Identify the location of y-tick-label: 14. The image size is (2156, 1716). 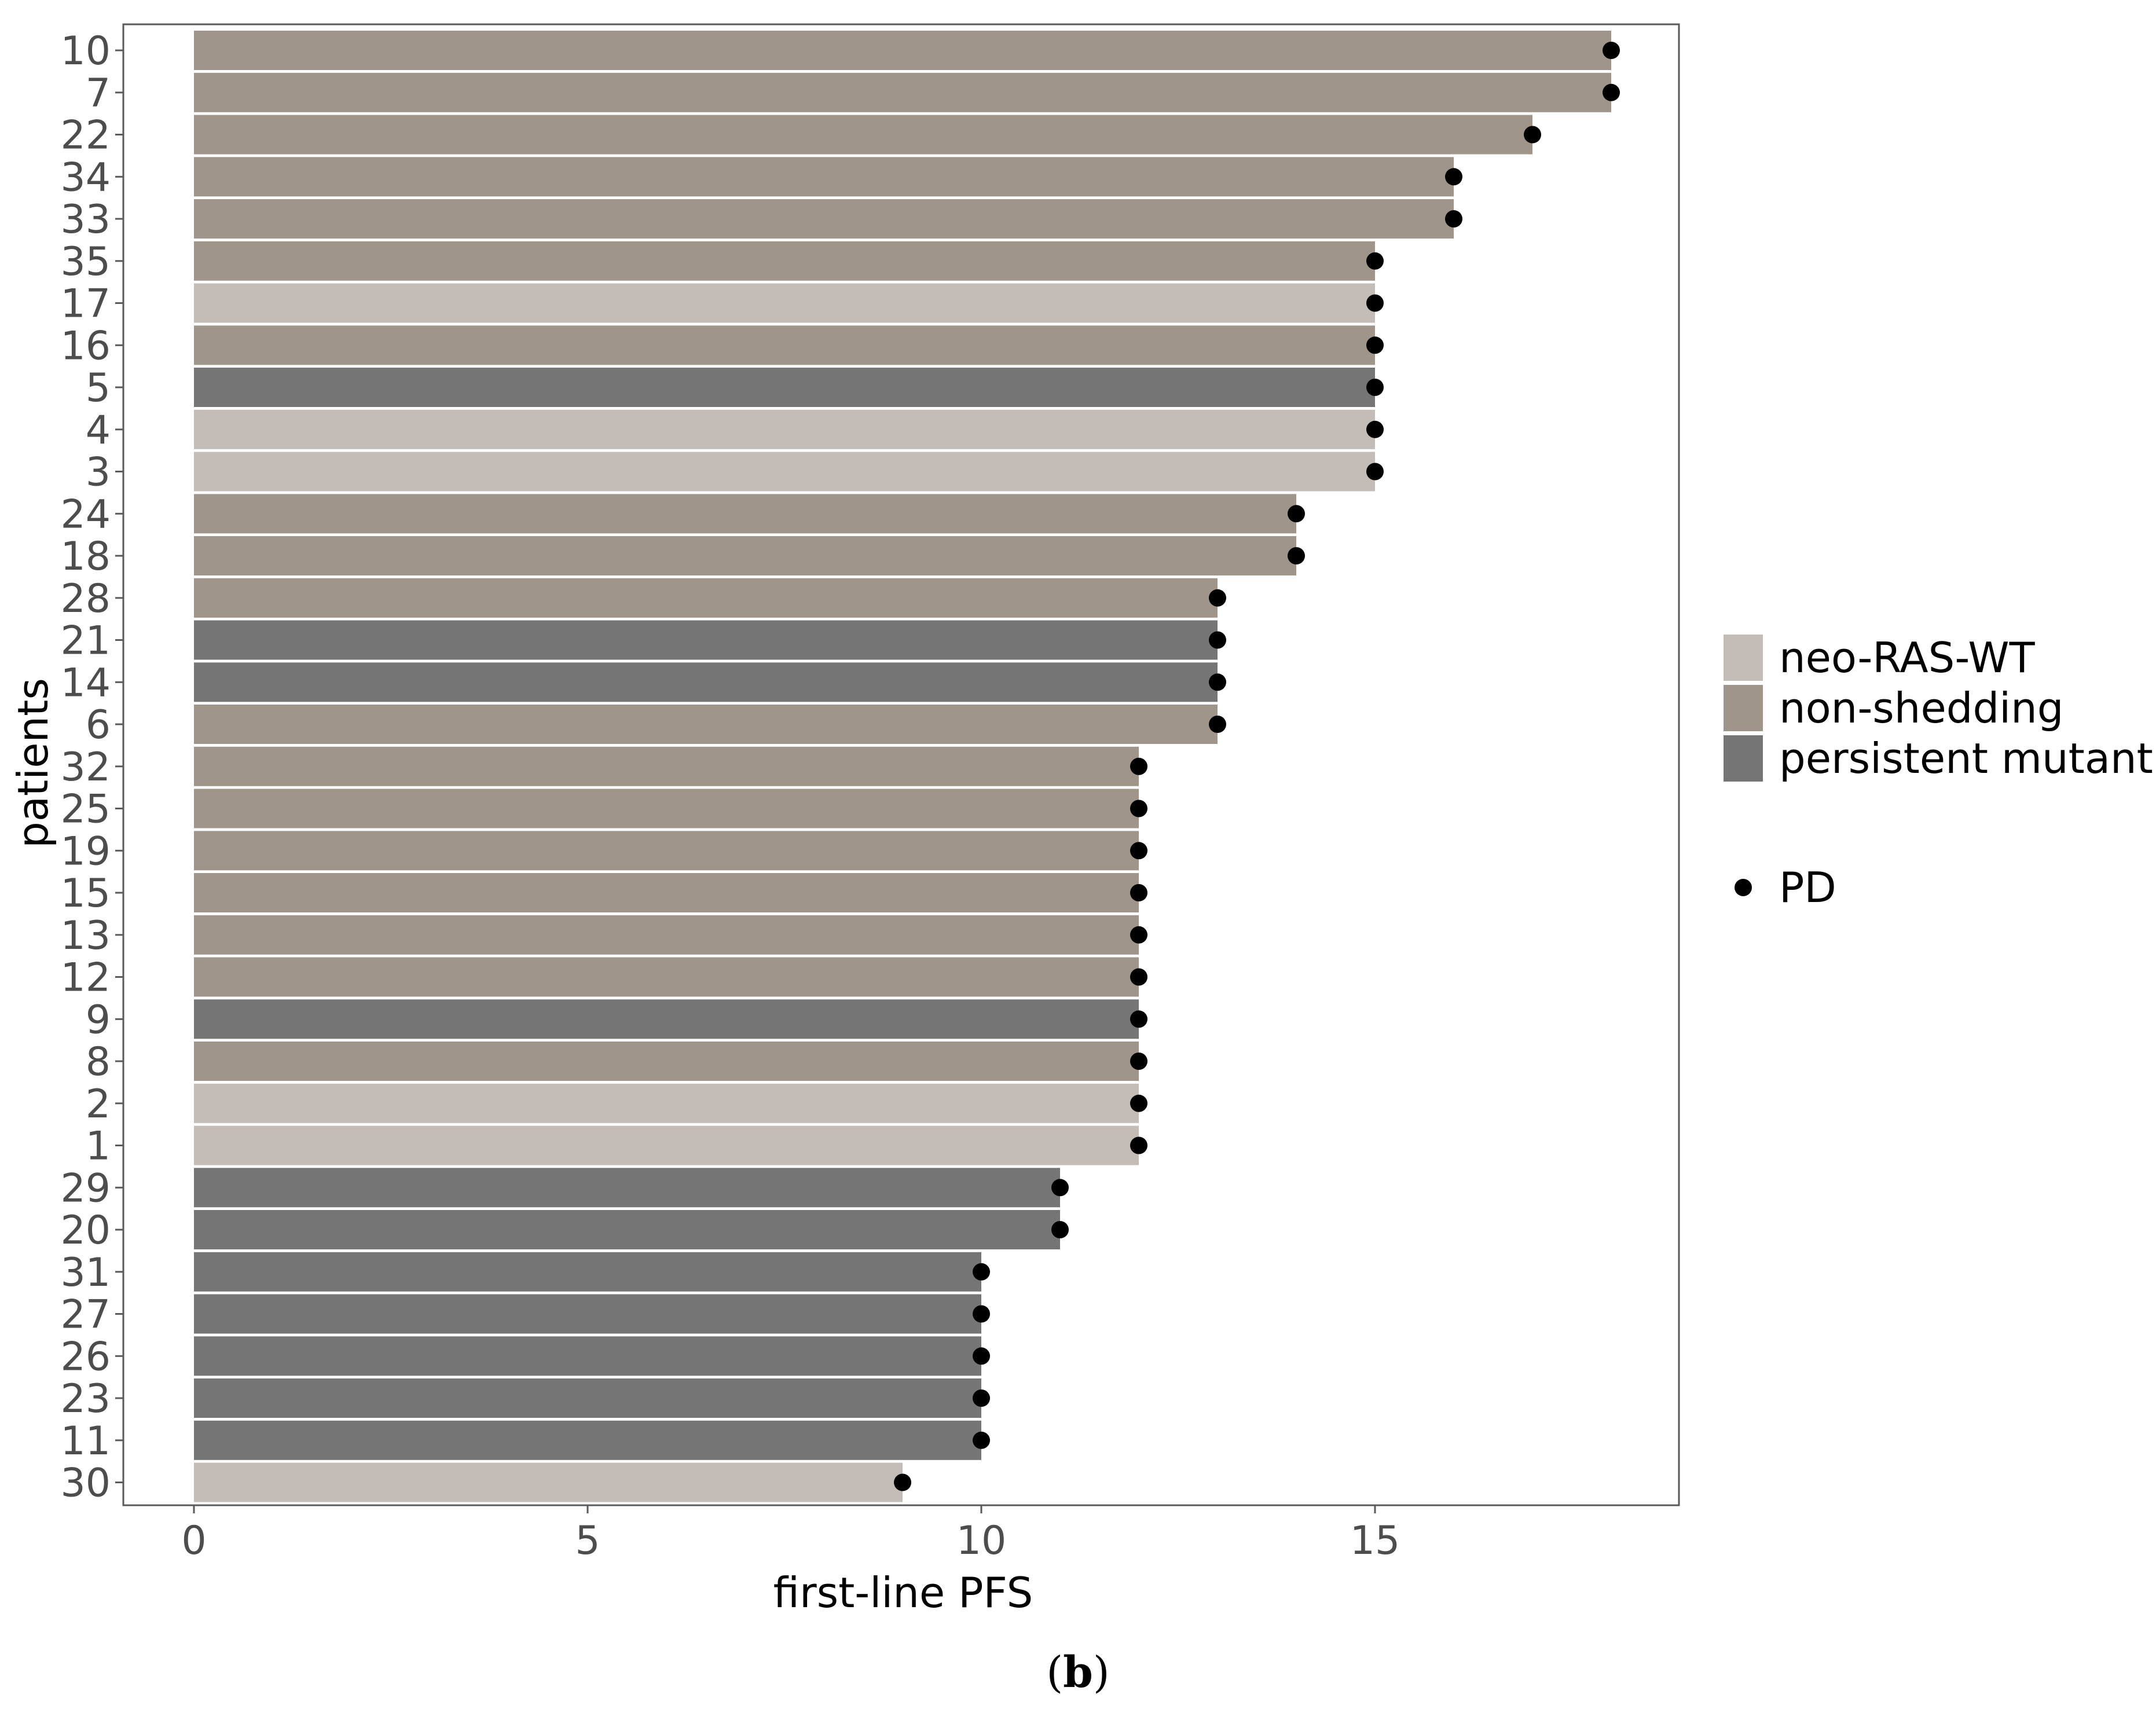
(85, 683).